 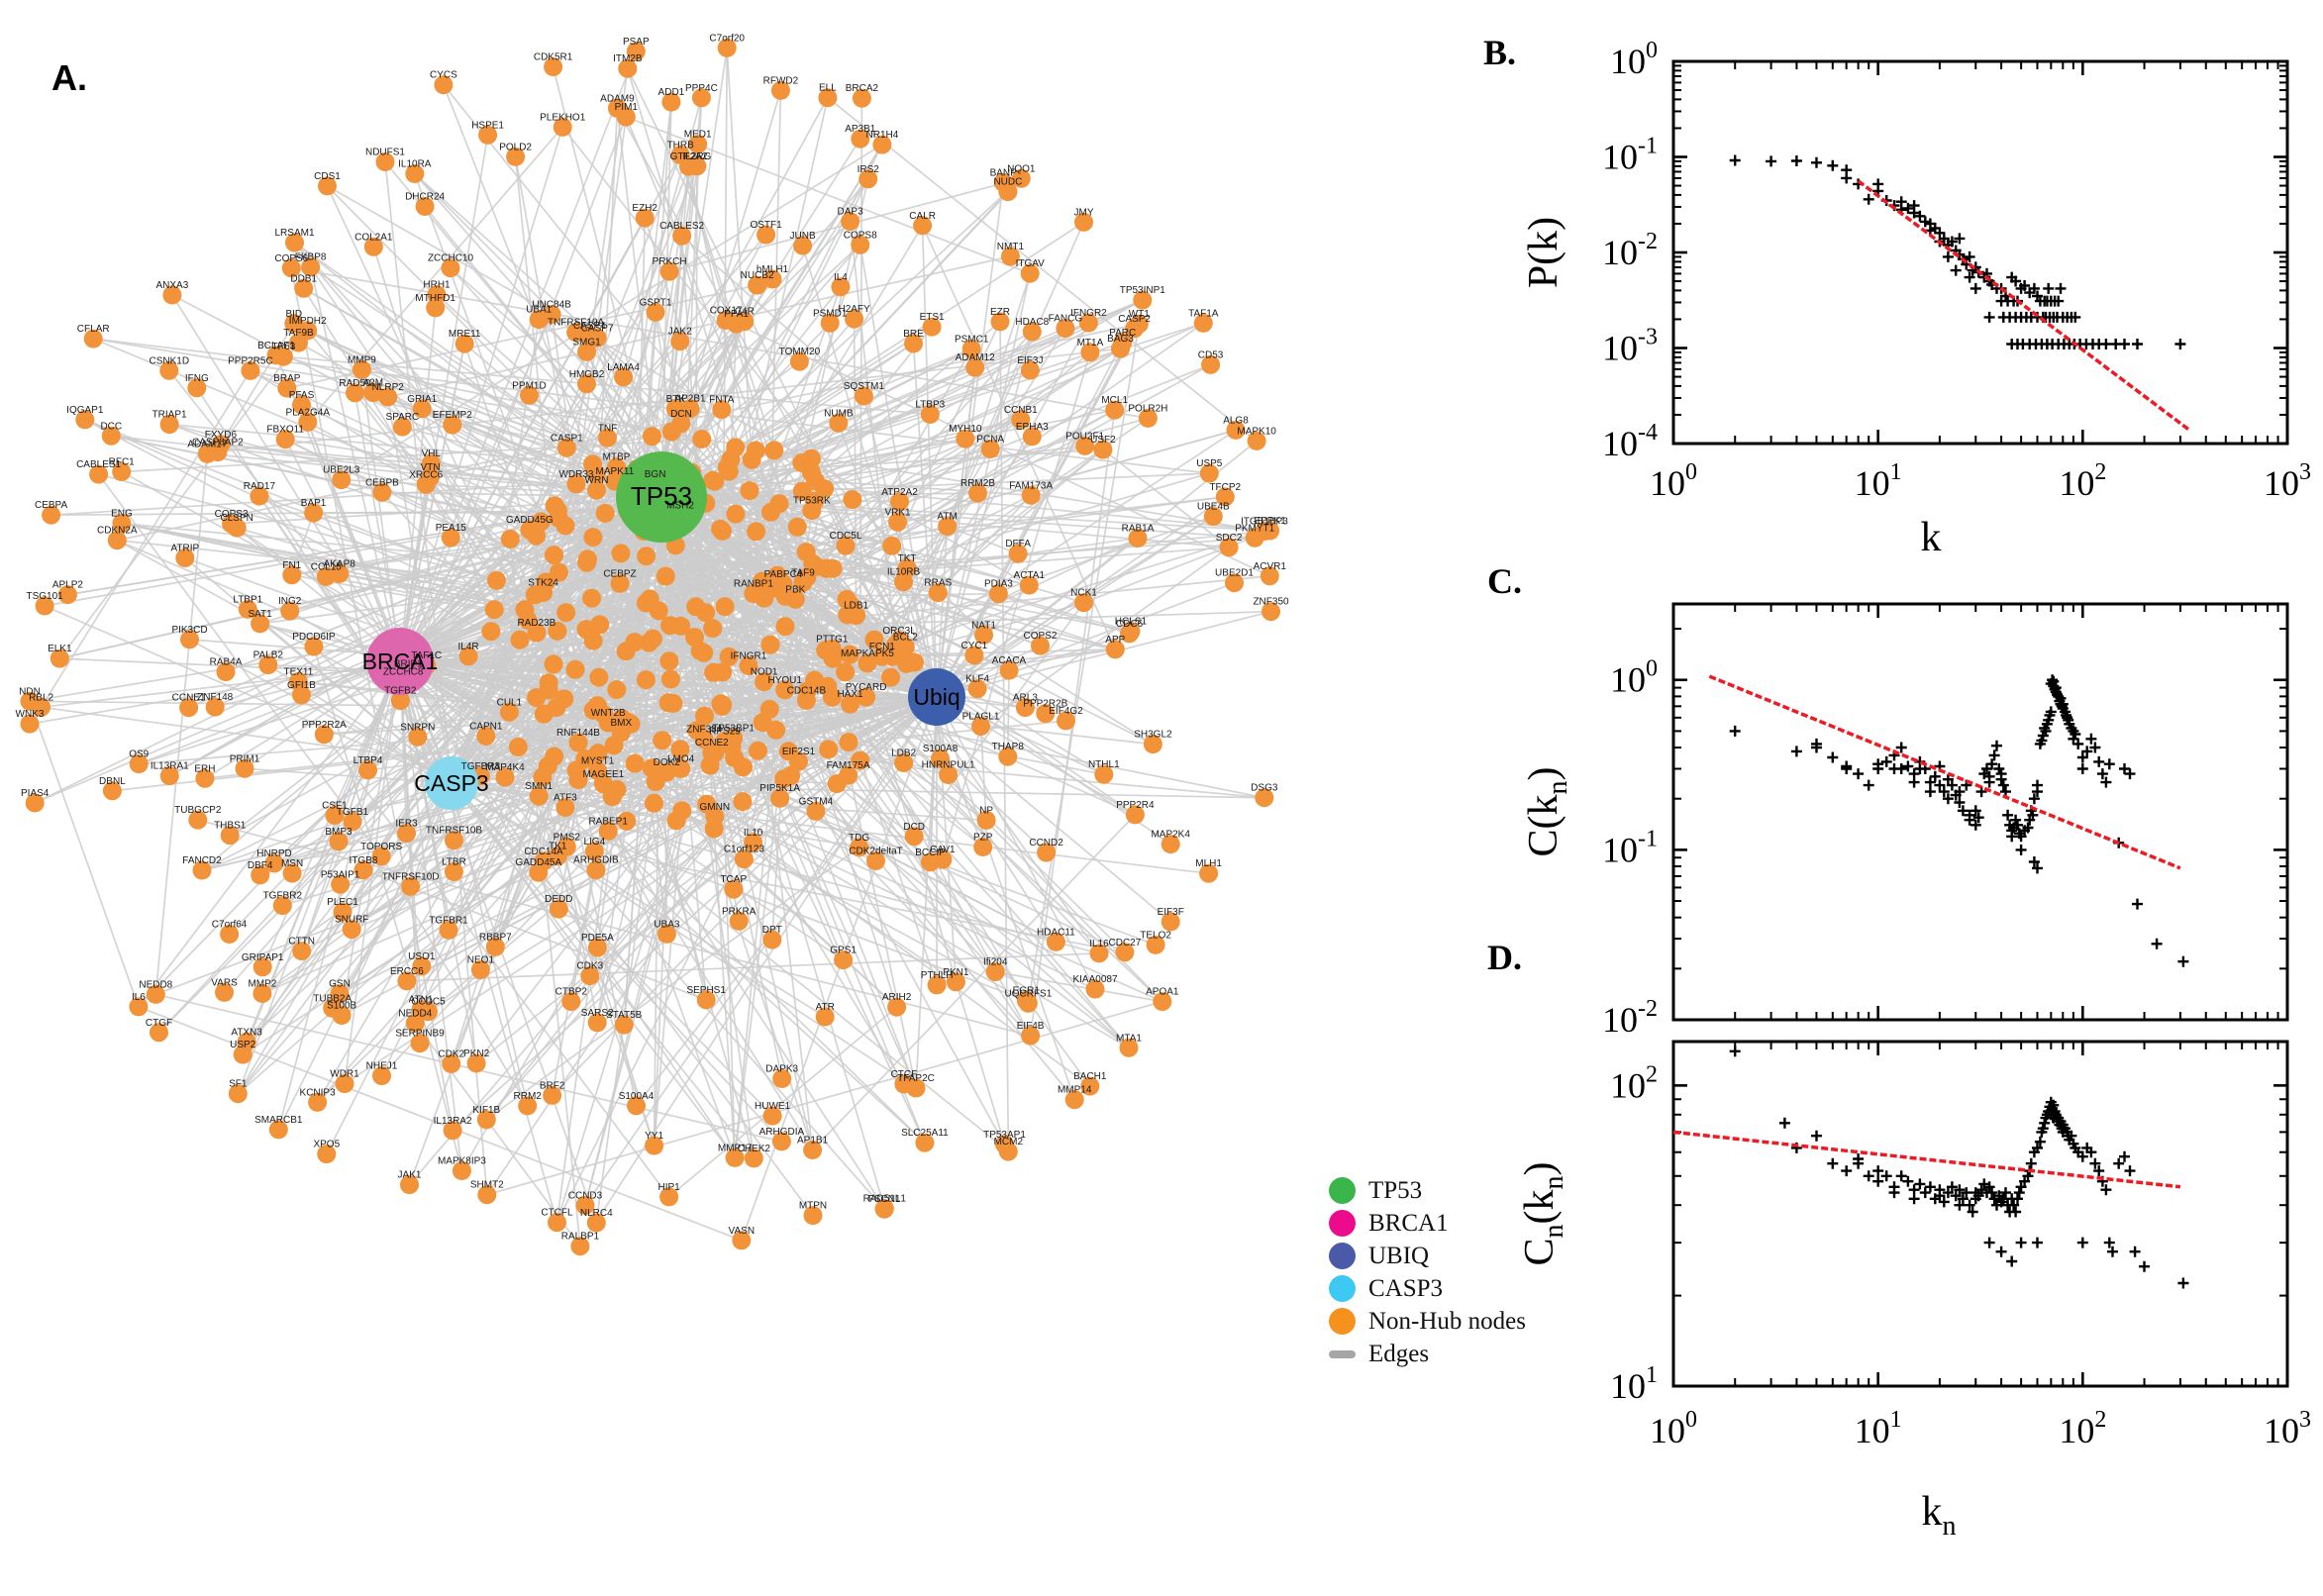 What do you see at coordinates (706, 990) in the screenshot?
I see `node-label: SEPHS1` at bounding box center [706, 990].